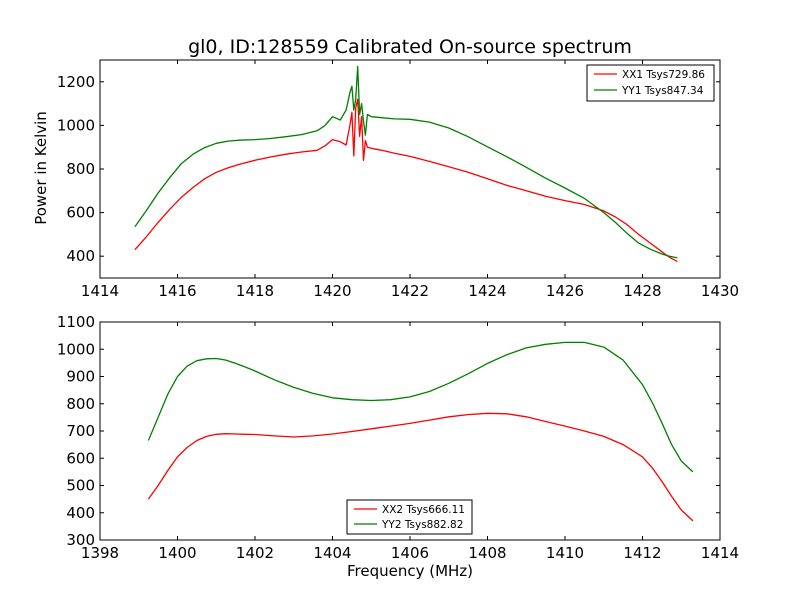  What do you see at coordinates (80, 486) in the screenshot?
I see `bottom-y-tick-label: 500` at bounding box center [80, 486].